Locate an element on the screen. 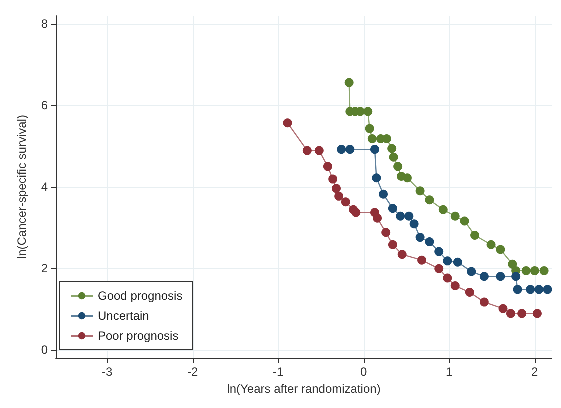 The image size is (561, 408). x-axis-title: ln(Years after randomization) is located at coordinates (304, 389).